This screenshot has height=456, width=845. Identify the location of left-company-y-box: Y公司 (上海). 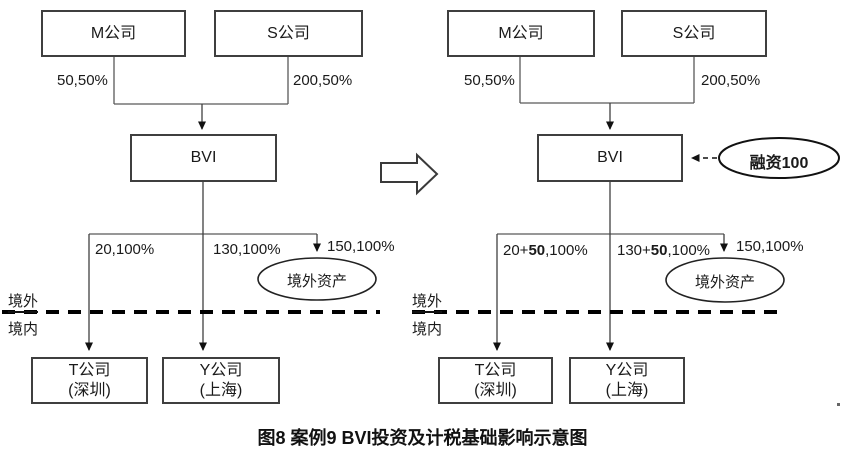
(221, 380).